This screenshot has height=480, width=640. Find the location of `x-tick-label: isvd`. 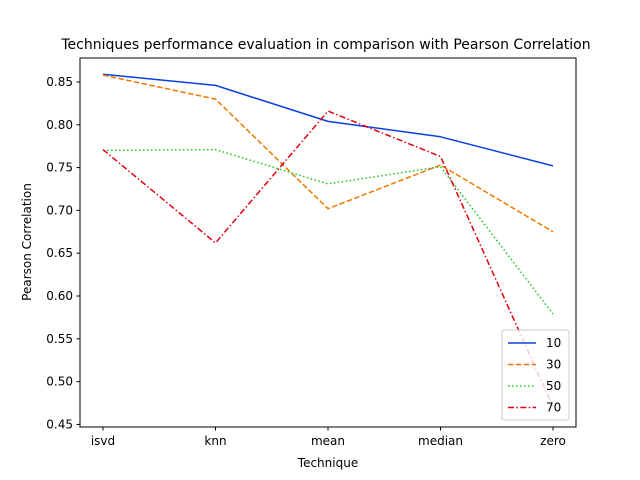

x-tick-label: isvd is located at coordinates (103, 441).